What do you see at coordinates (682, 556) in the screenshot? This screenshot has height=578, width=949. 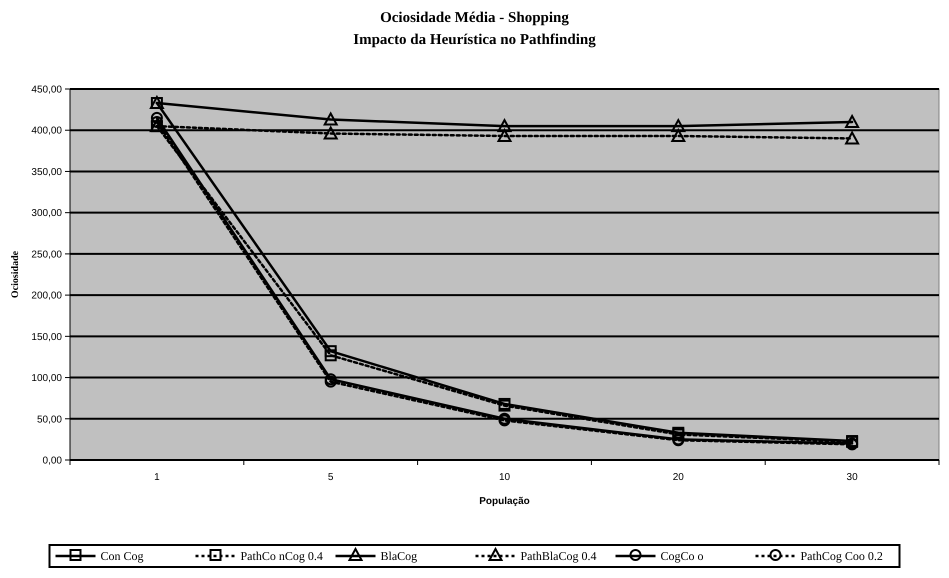 I see `legend-label: CogCo o` at bounding box center [682, 556].